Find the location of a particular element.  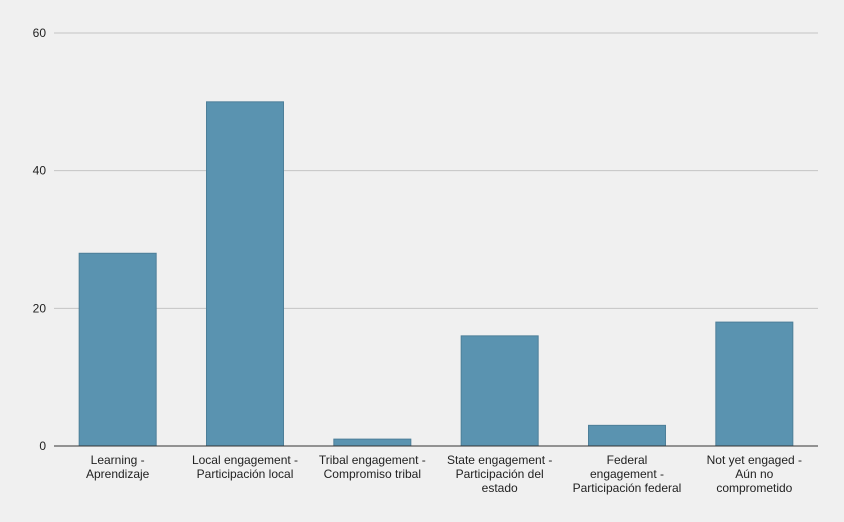

x-category-label-line: estado is located at coordinates (500, 488).